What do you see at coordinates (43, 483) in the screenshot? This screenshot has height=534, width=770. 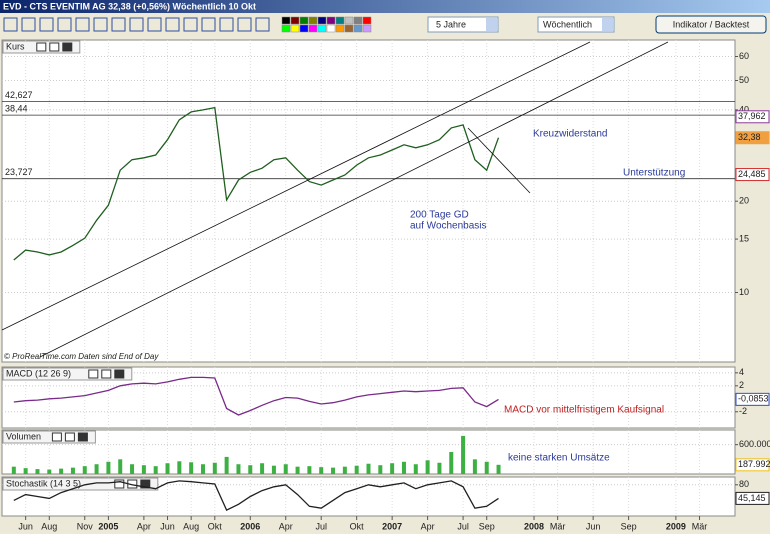 I see `panel-title: Stochastik (14 3 5)` at bounding box center [43, 483].